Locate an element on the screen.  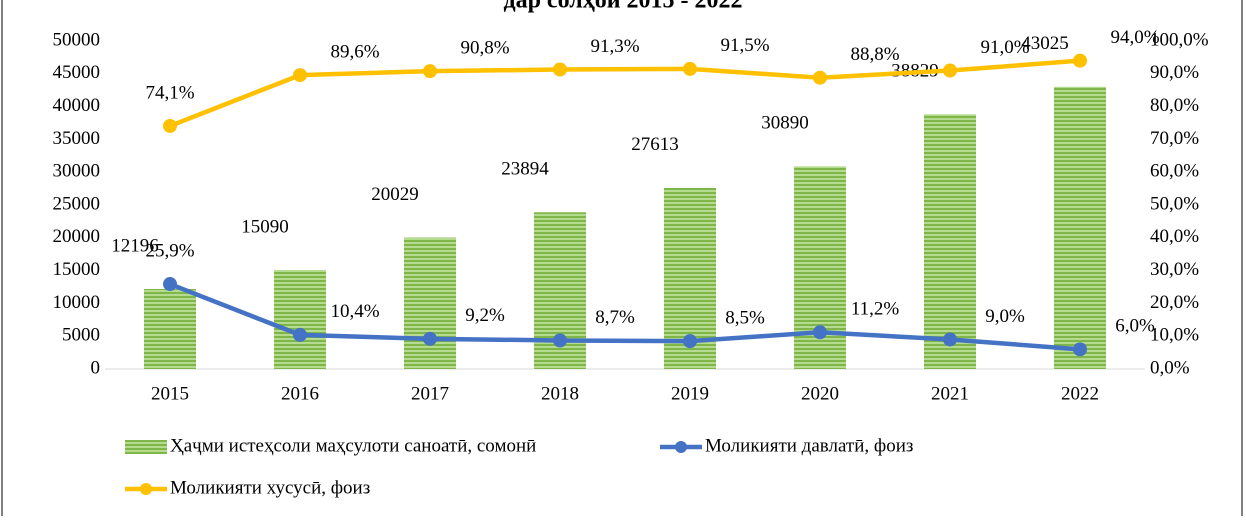
y2-tick-label: 60,0% is located at coordinates (1174, 171).